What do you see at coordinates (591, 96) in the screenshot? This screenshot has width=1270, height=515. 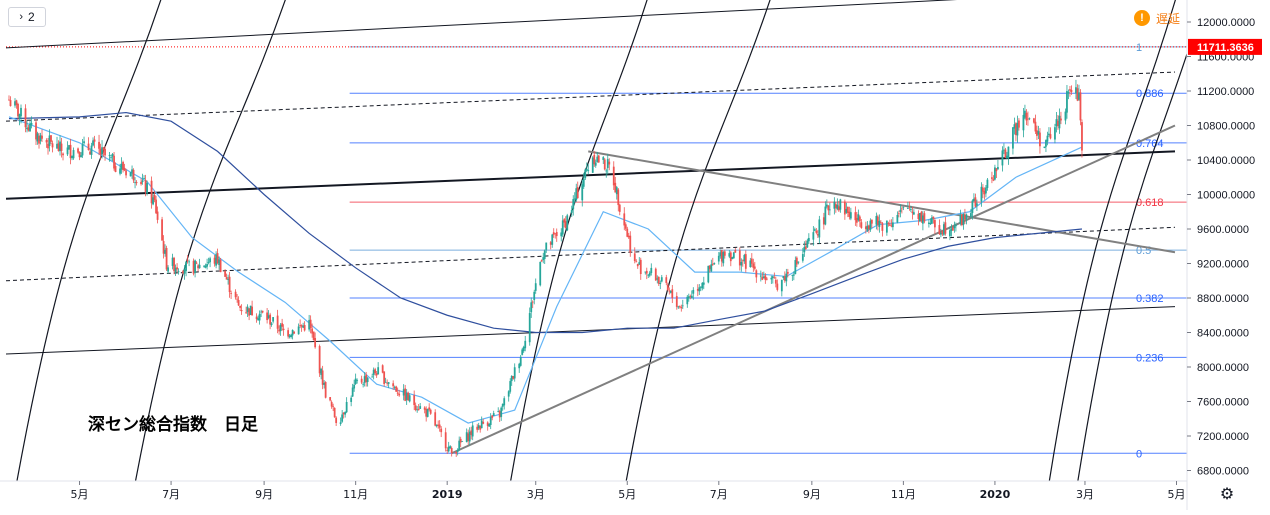 I see `dashed-upper-line` at bounding box center [591, 96].